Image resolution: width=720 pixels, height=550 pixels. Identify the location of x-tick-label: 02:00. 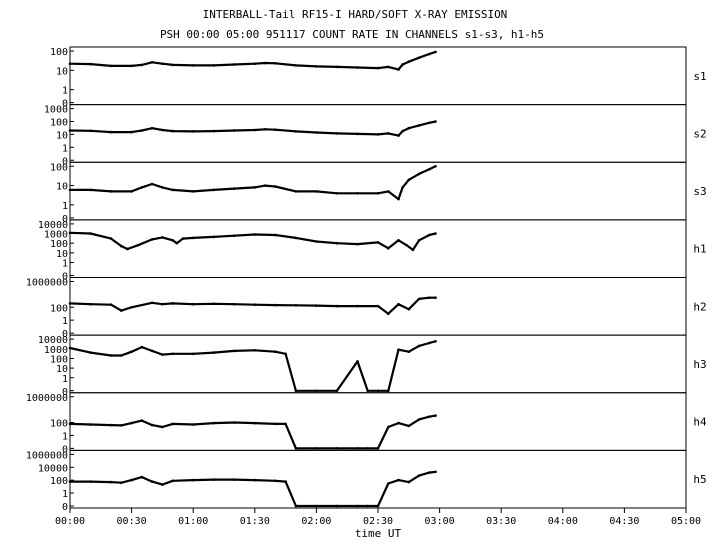
(316, 521).